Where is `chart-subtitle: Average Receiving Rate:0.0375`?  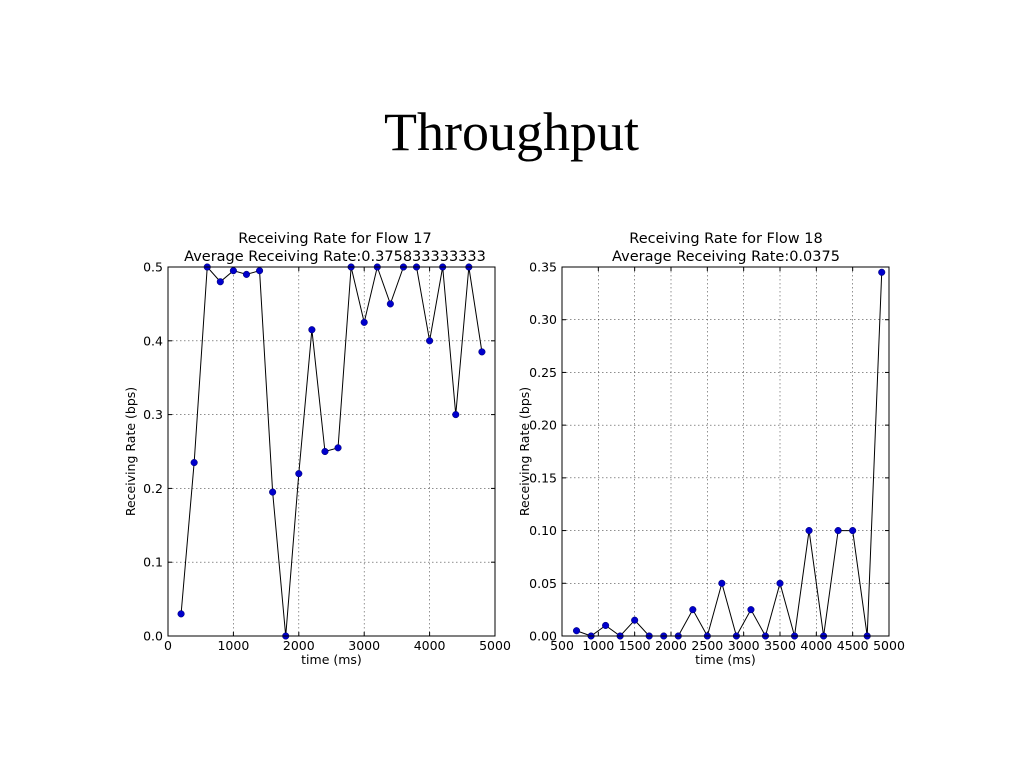 chart-subtitle: Average Receiving Rate:0.0375 is located at coordinates (726, 257).